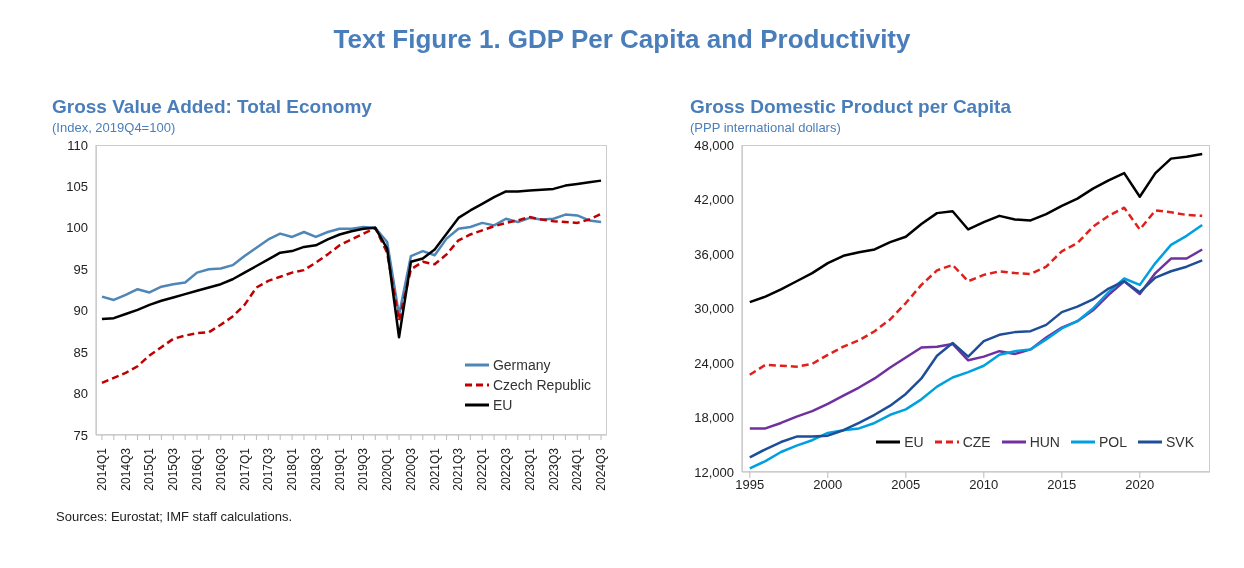 The image size is (1244, 568). I want to click on x-tick-label: 2005, so click(906, 485).